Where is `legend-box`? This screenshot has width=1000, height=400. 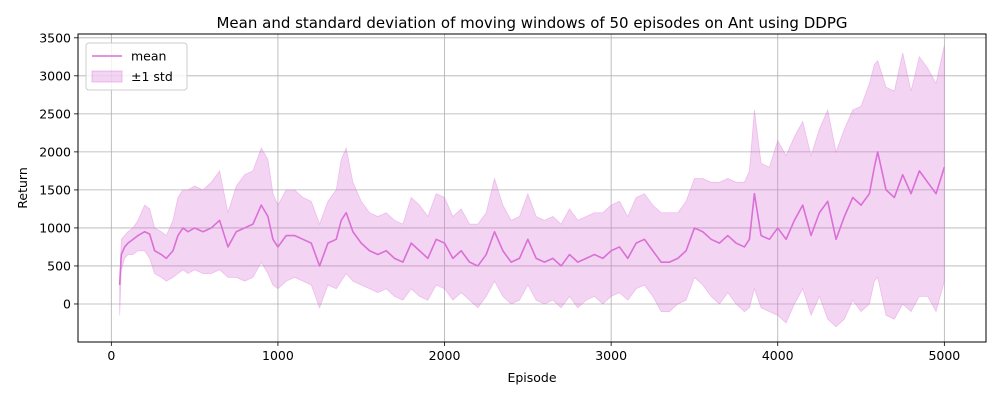
legend-box is located at coordinates (136, 66).